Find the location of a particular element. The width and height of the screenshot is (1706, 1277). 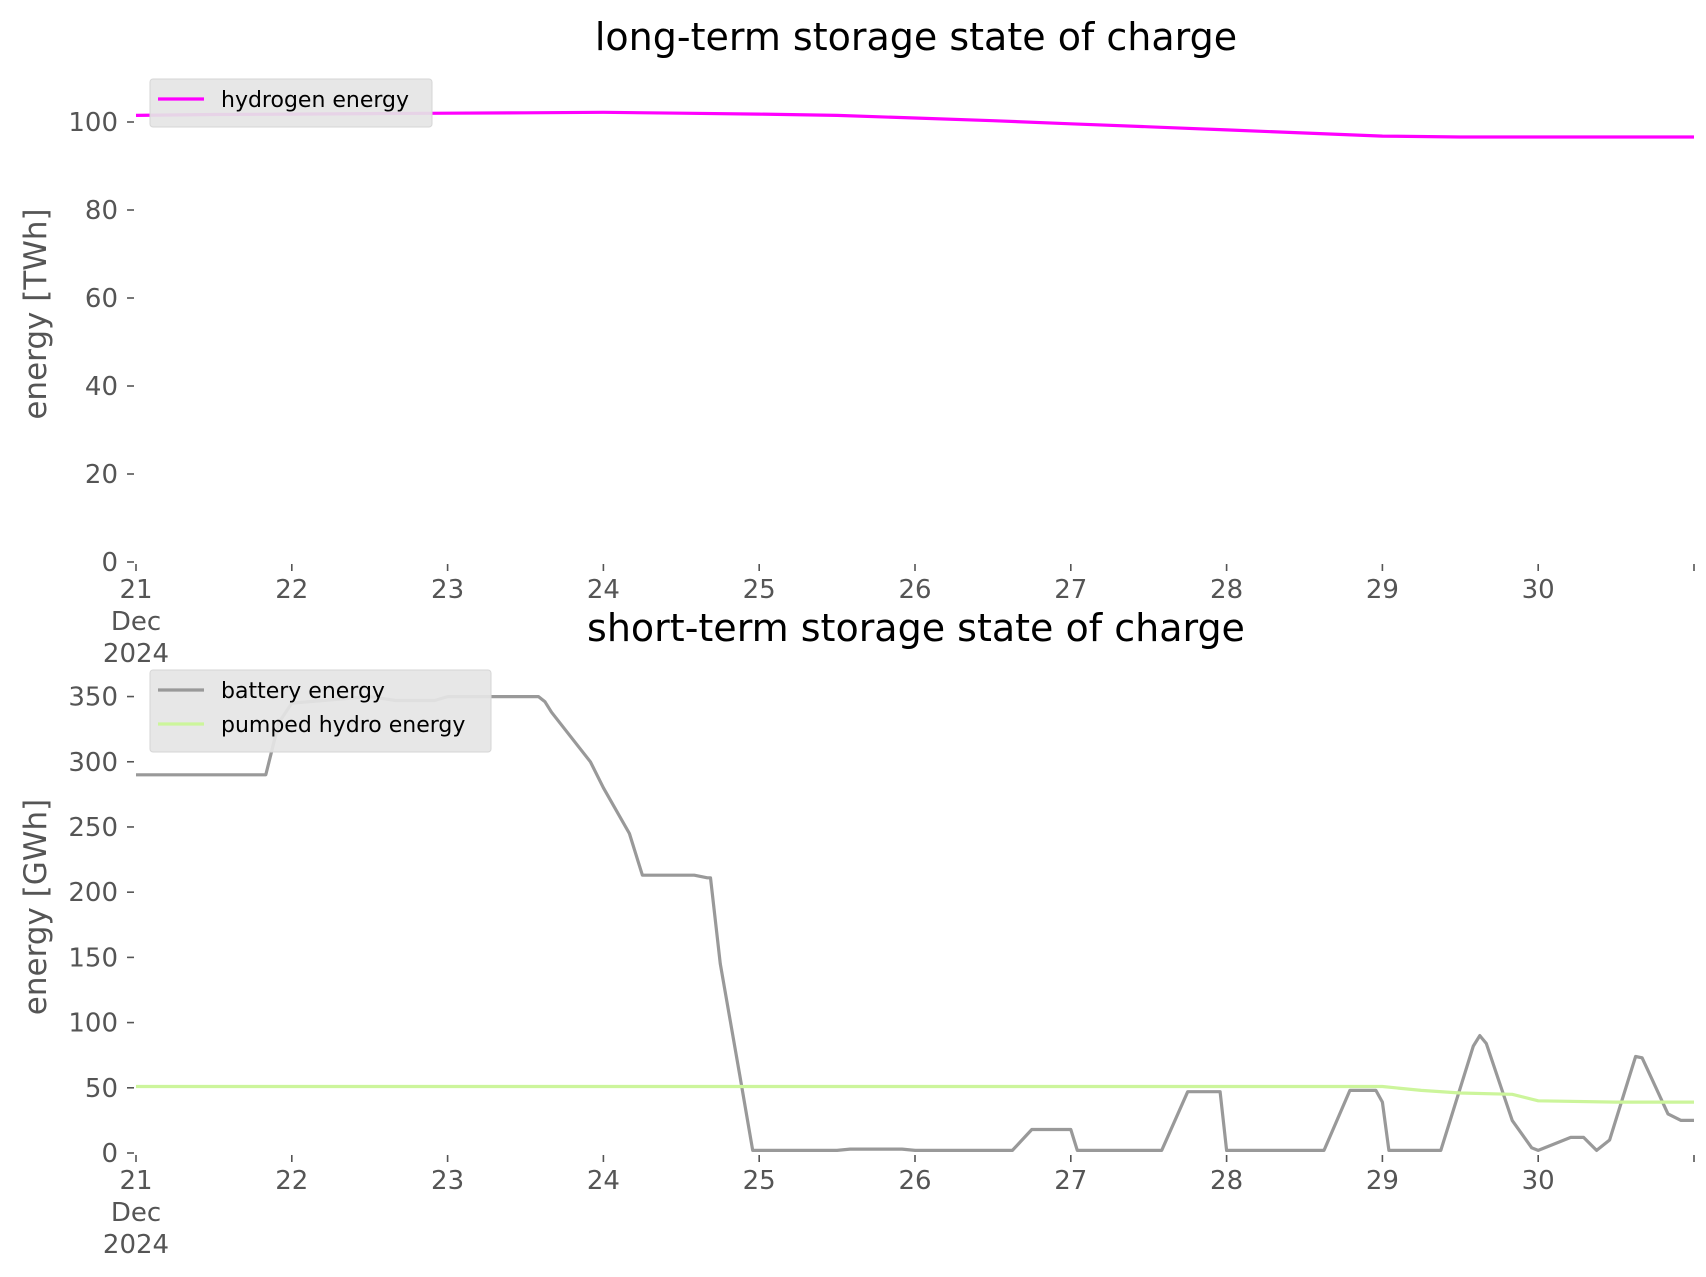

legend-label: hydrogen energy is located at coordinates (315, 100).